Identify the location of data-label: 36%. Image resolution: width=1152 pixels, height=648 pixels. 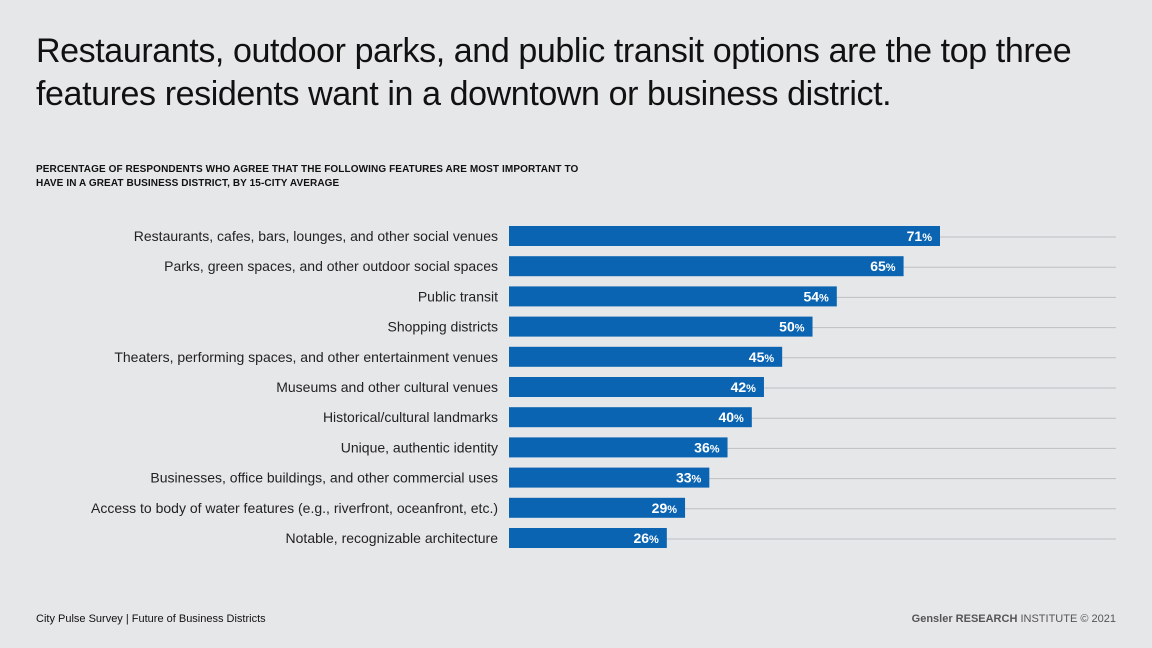
(707, 447).